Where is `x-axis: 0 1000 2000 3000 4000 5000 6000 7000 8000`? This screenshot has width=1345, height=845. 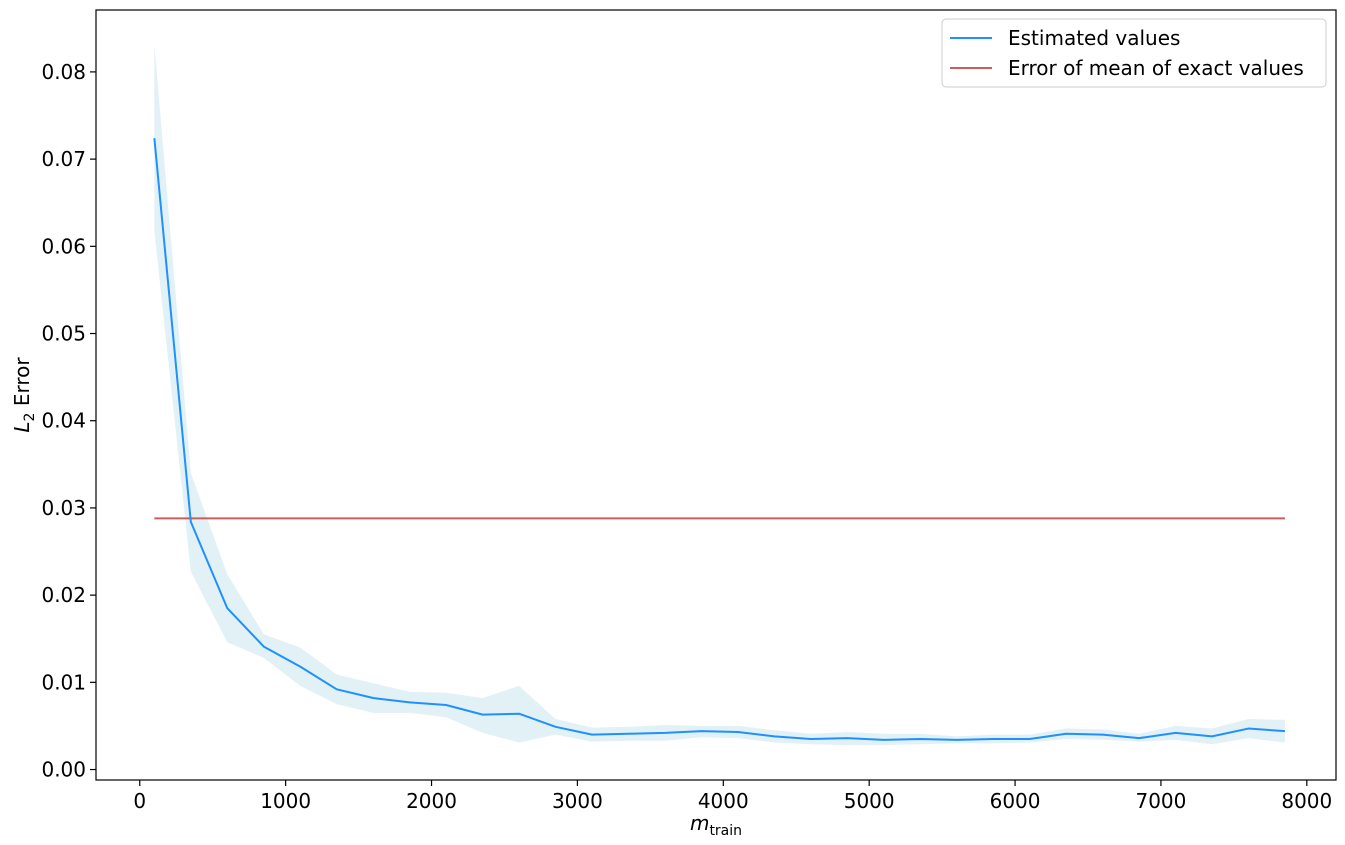
x-axis: 0 1000 2000 3000 4000 5000 6000 7000 8000 is located at coordinates (732, 796).